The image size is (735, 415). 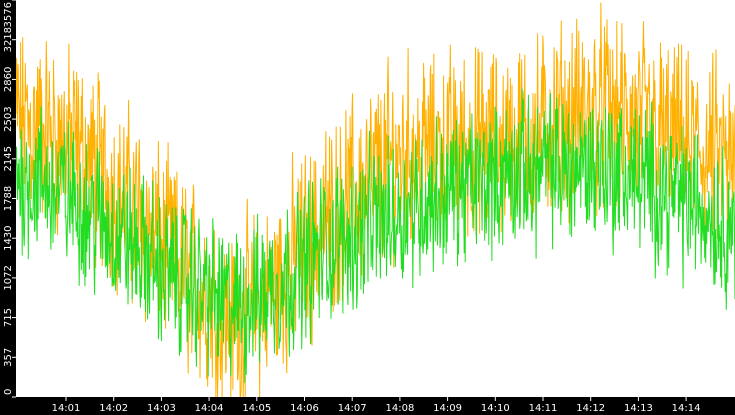 I want to click on y-tick-label: 1788, so click(x=8, y=198).